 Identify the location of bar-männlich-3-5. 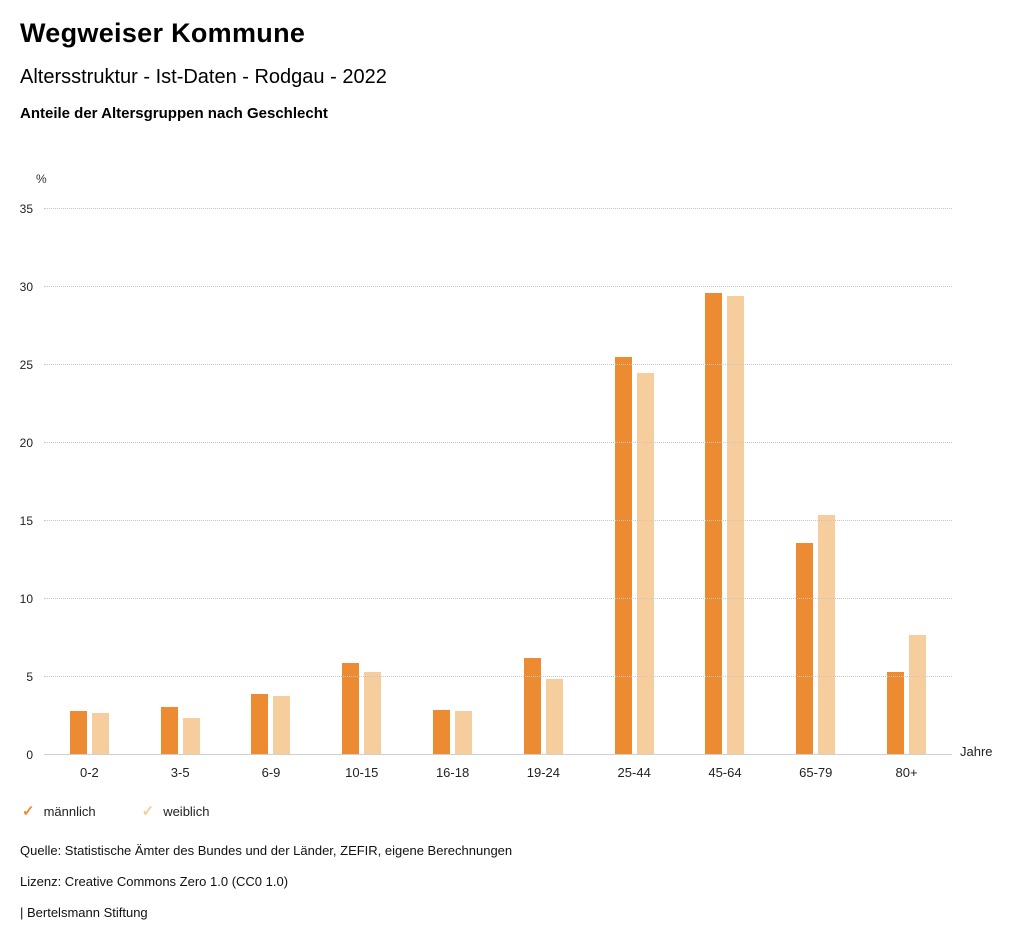
(169, 730).